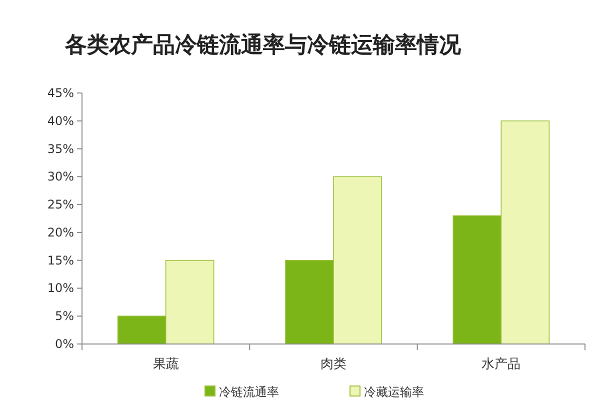  What do you see at coordinates (249, 392) in the screenshot?
I see `legend-label: 冷链流通率` at bounding box center [249, 392].